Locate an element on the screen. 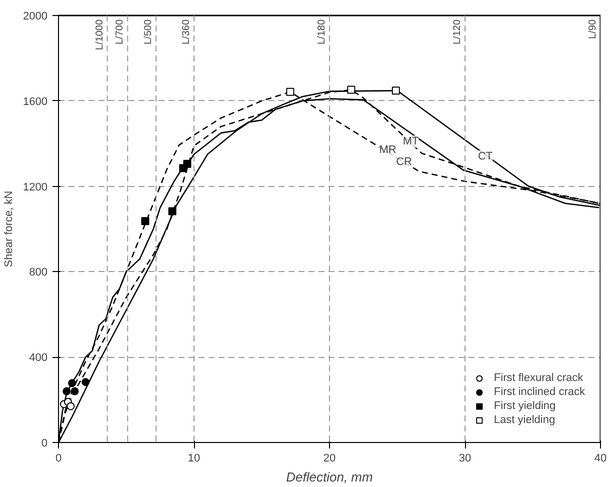 The width and height of the screenshot is (610, 487). legend-label: First yielding is located at coordinates (525, 406).